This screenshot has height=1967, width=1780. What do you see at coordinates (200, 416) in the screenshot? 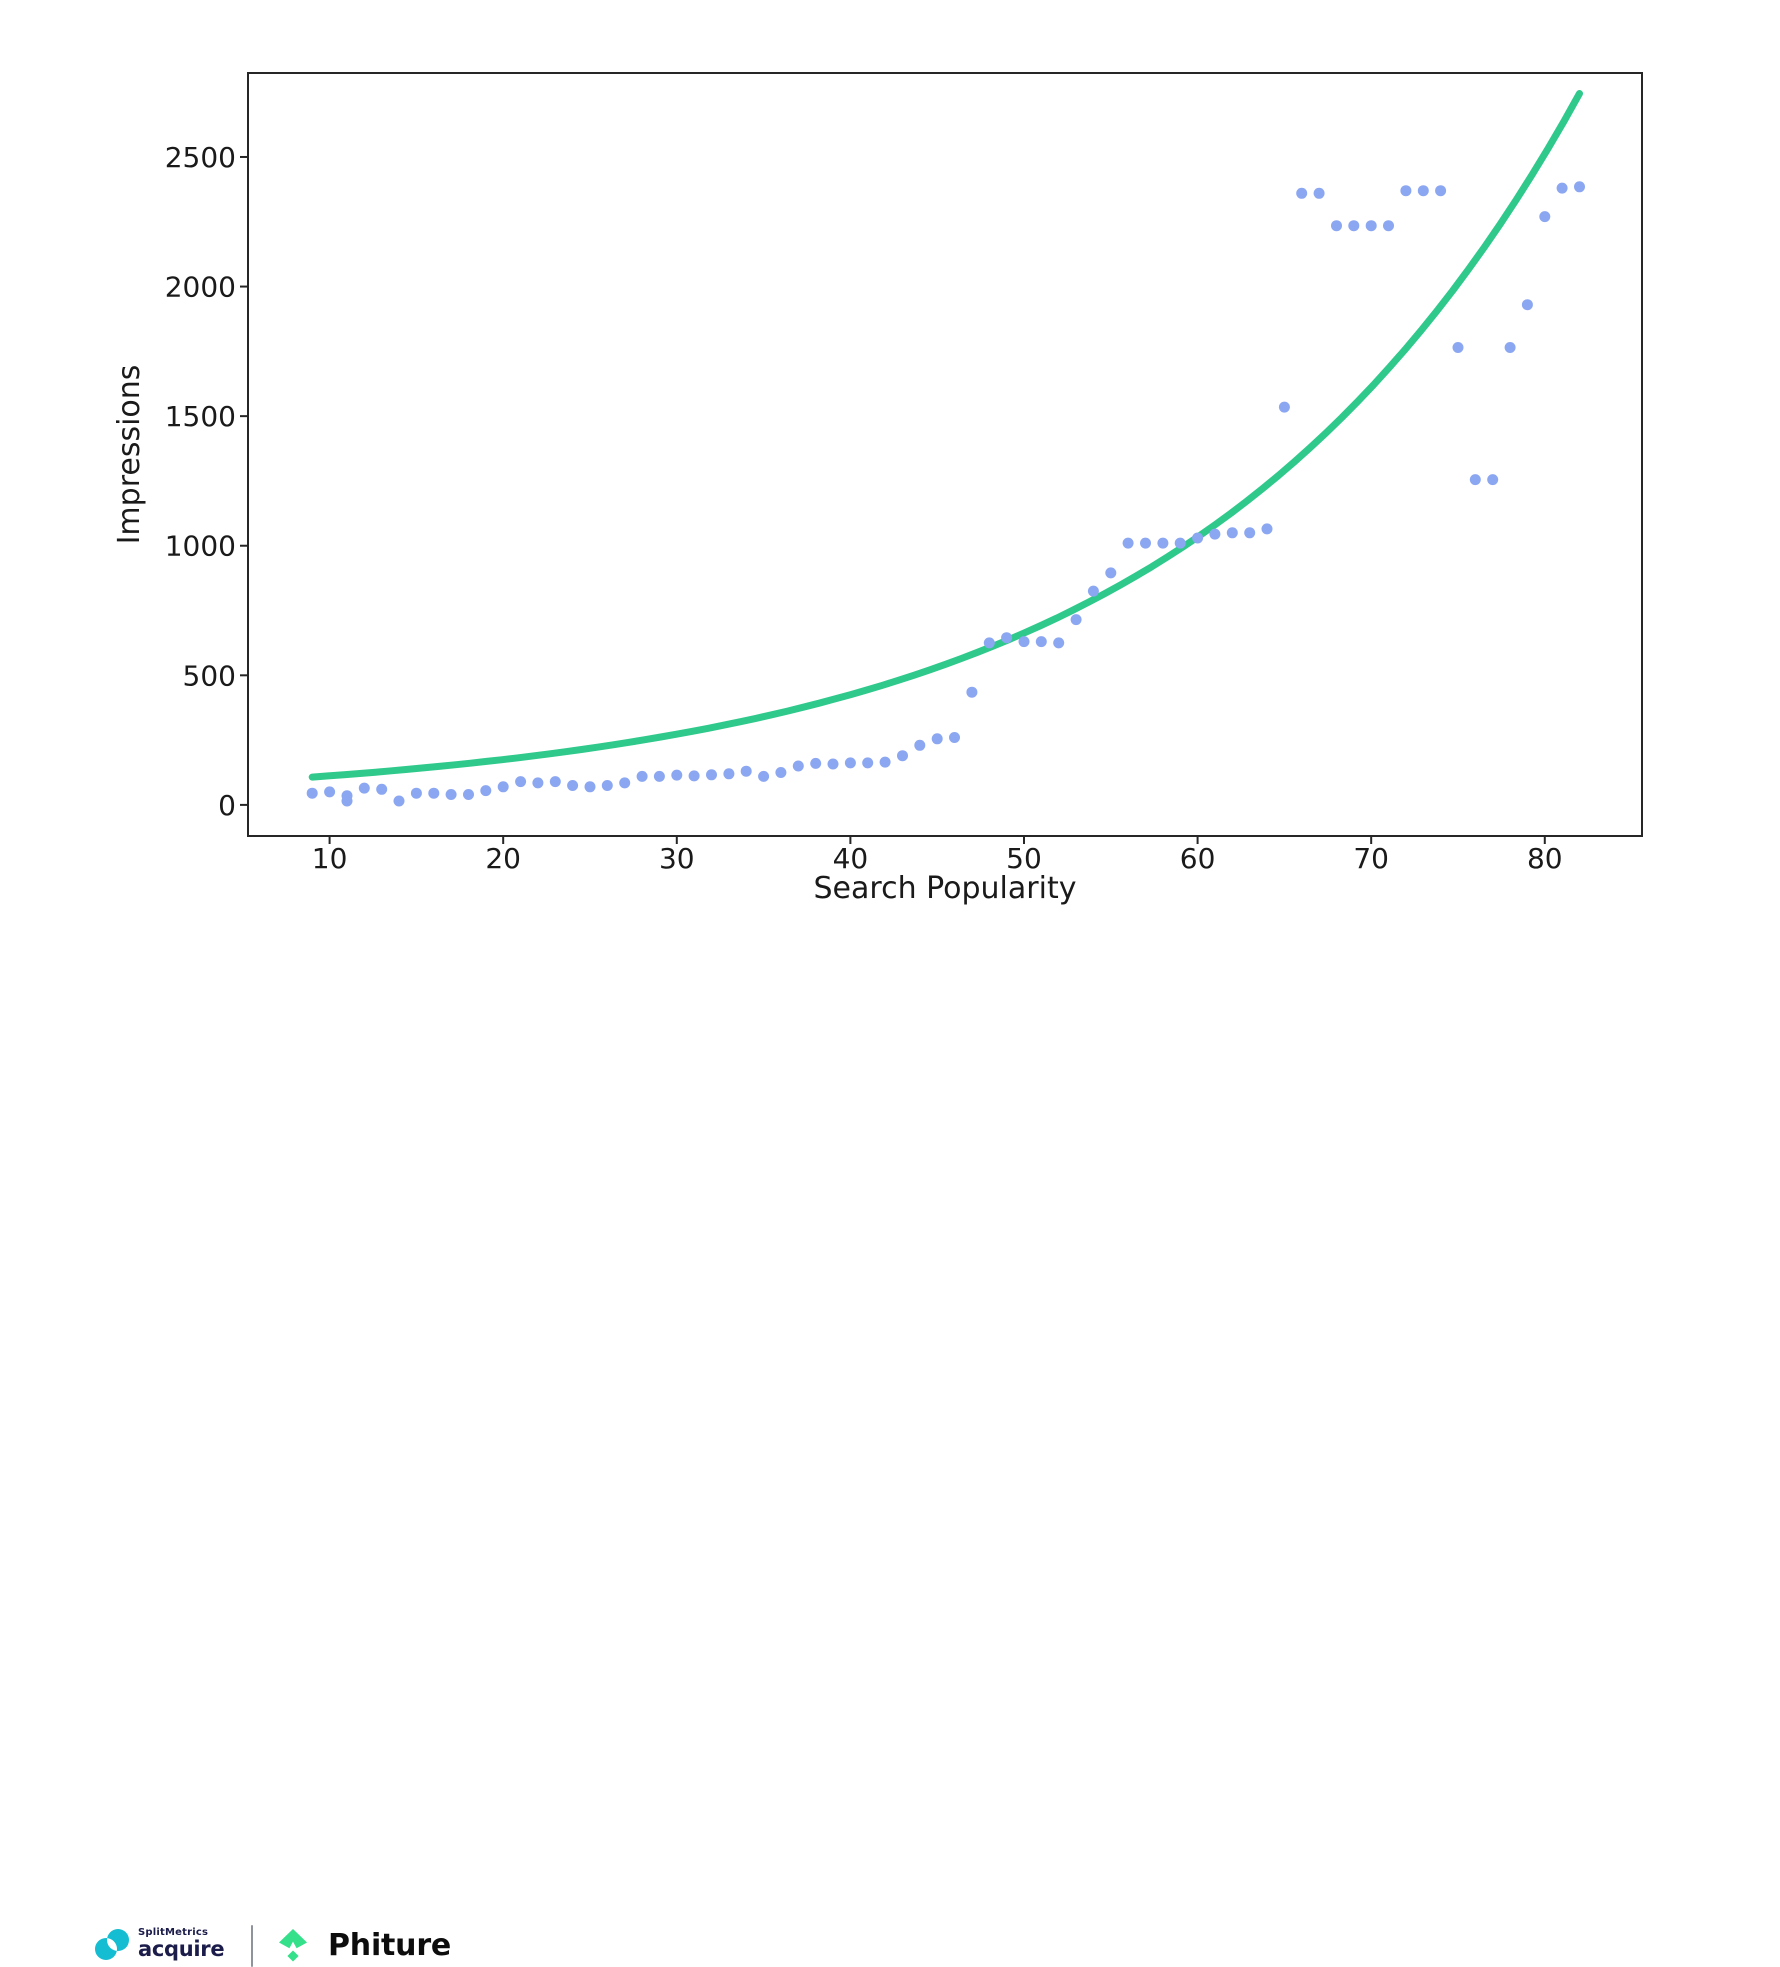
I see `y-tick-label: 1500` at bounding box center [200, 416].